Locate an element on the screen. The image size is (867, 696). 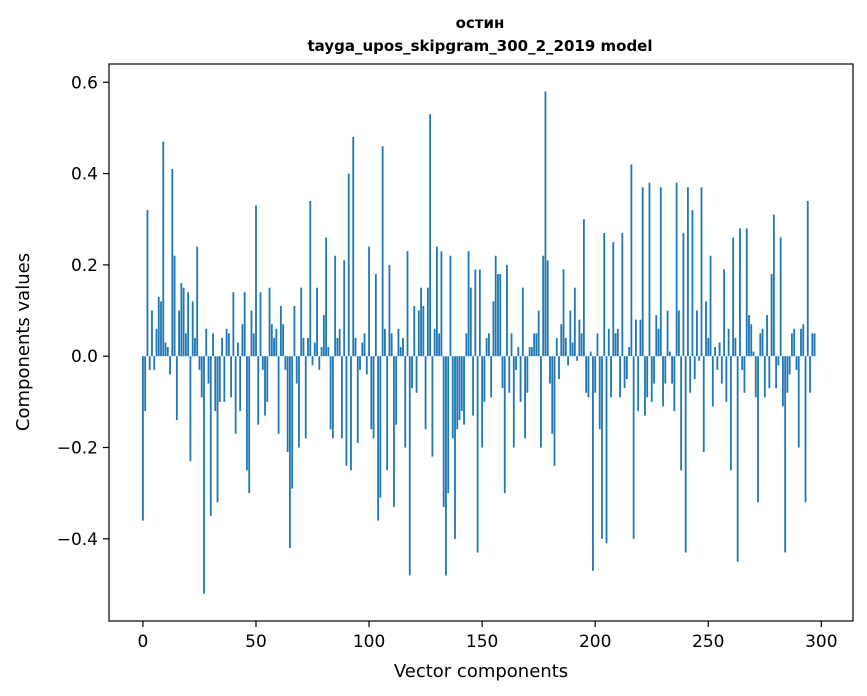
y-axis-label: Components values is located at coordinates (23, 342).